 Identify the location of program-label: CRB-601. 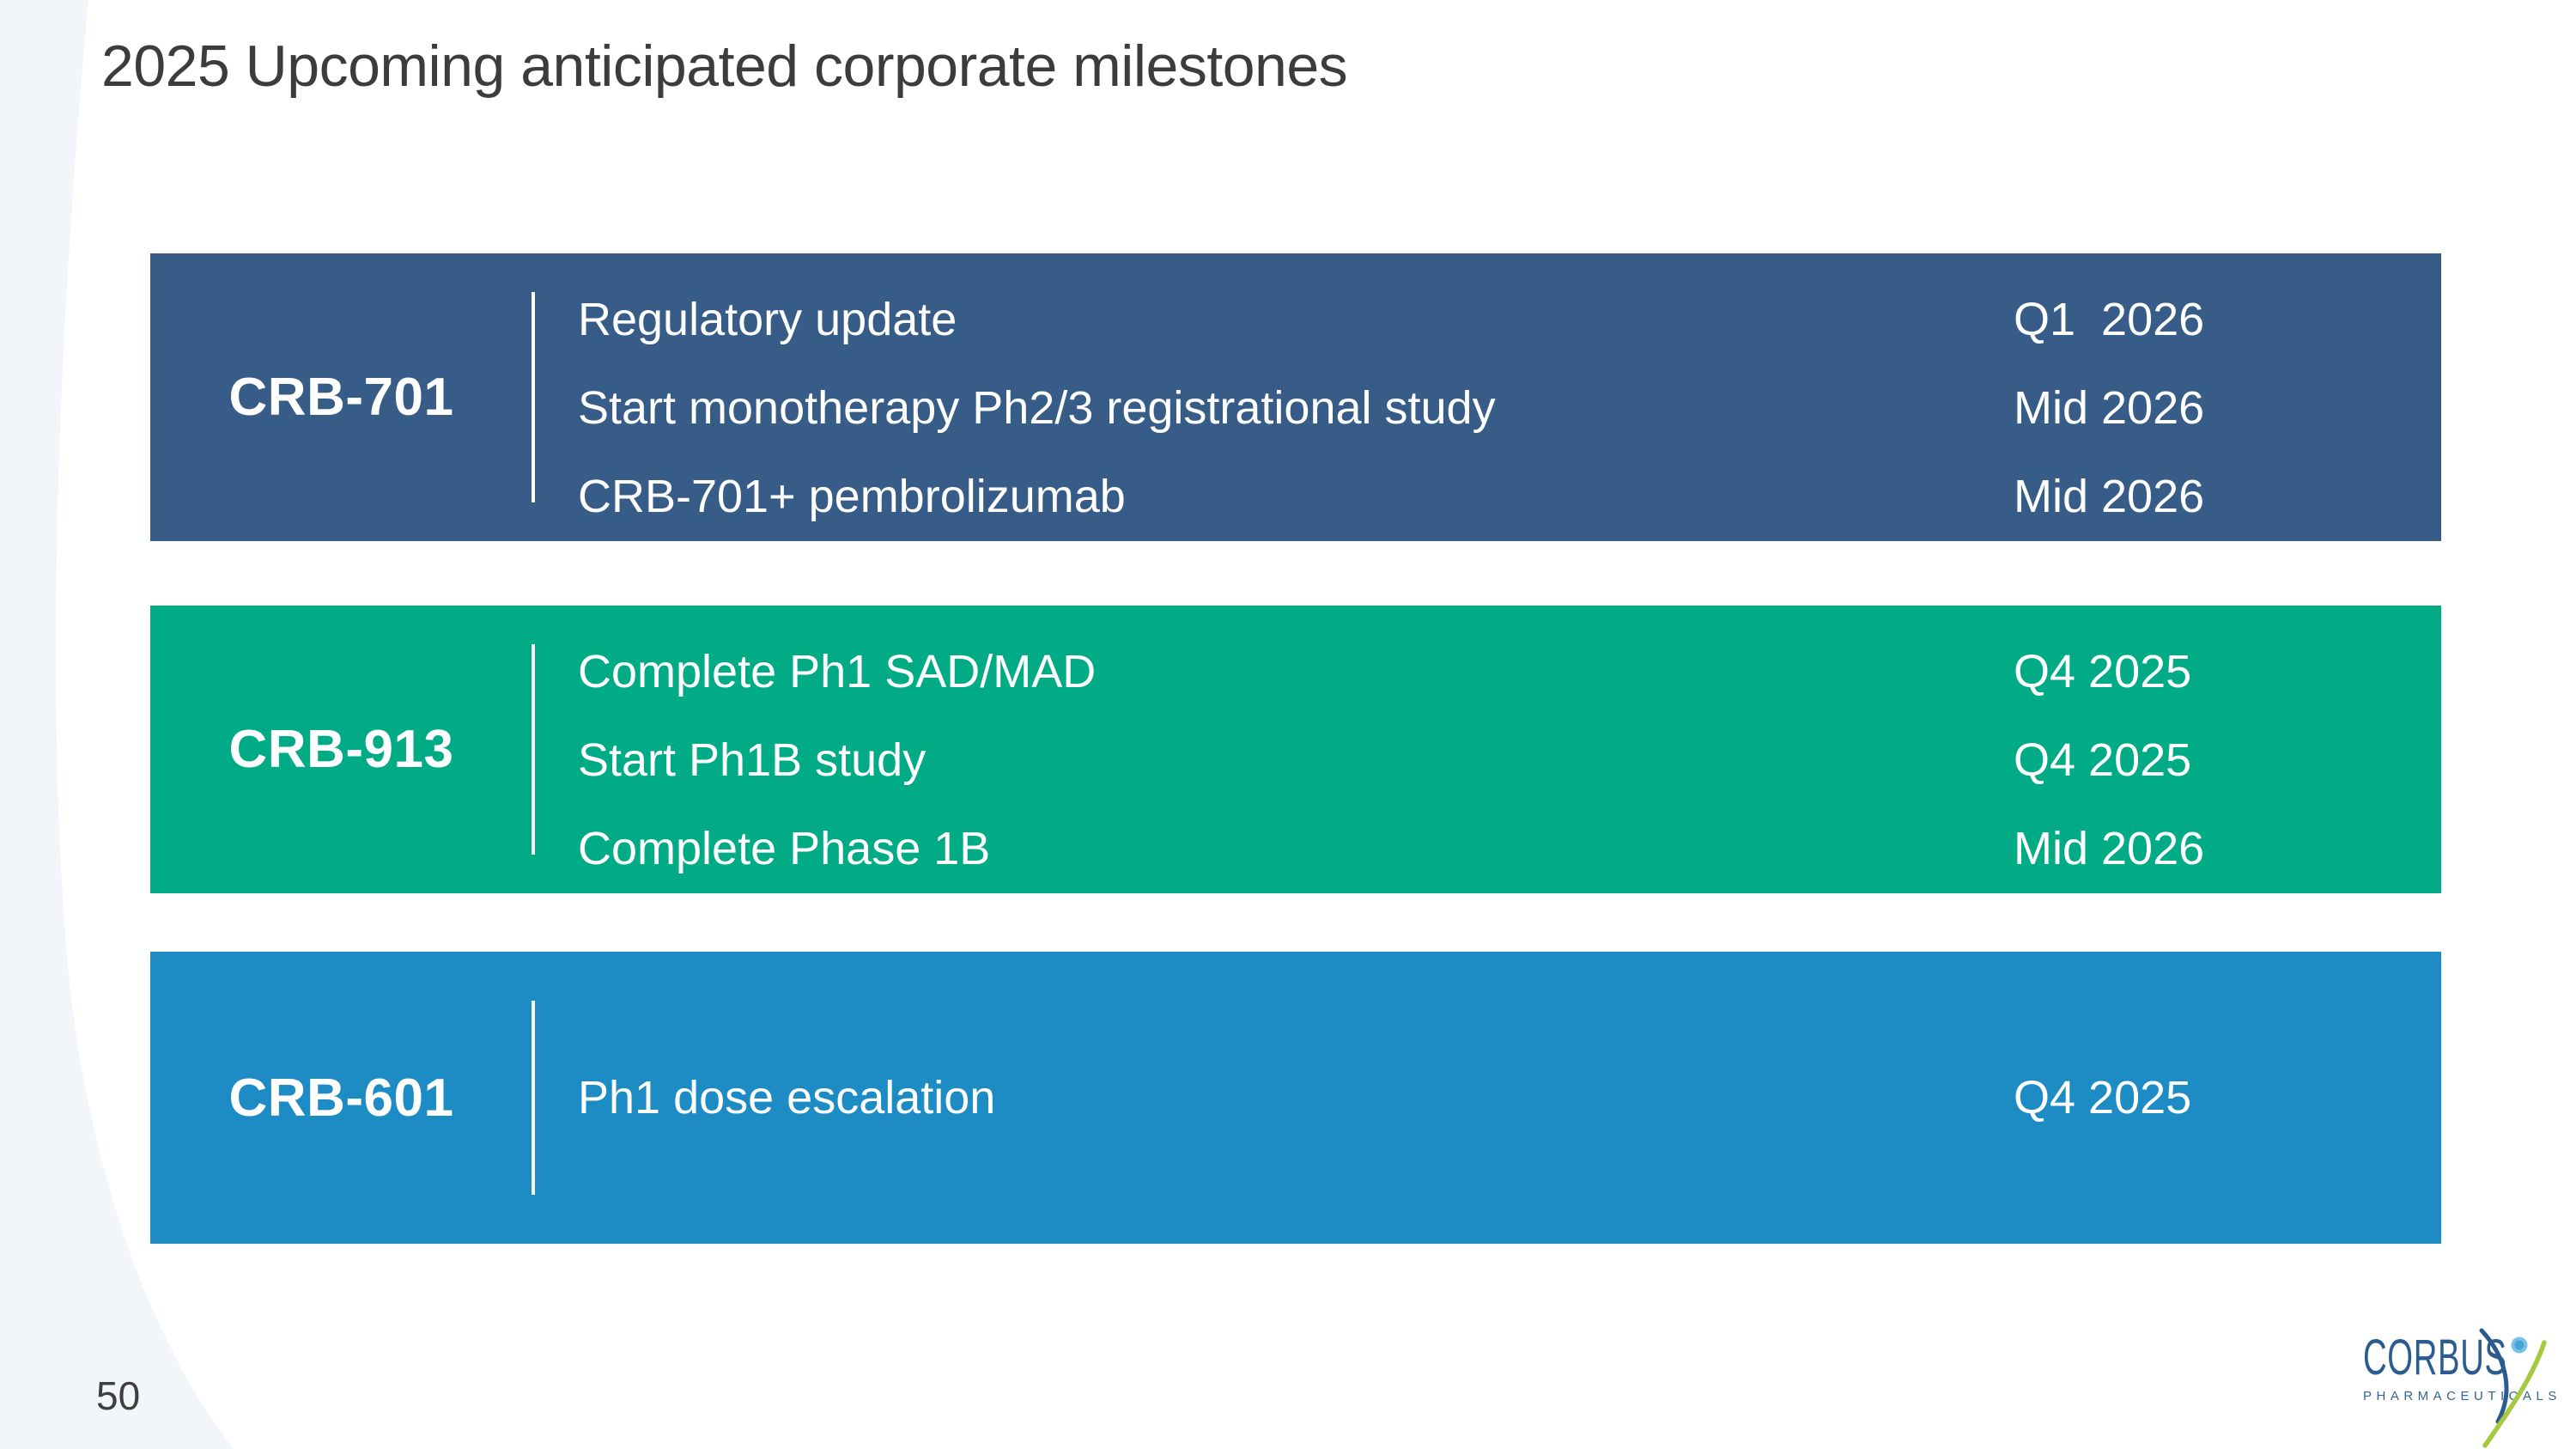
(341, 1098).